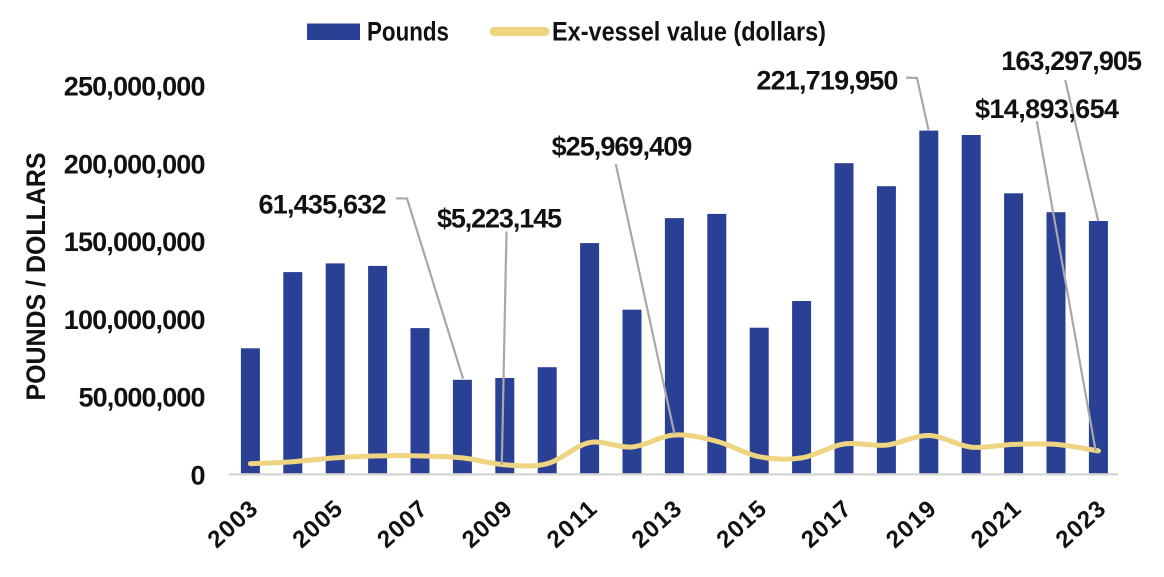  What do you see at coordinates (36, 277) in the screenshot?
I see `svg-text: POUNDS / DOLLARS` at bounding box center [36, 277].